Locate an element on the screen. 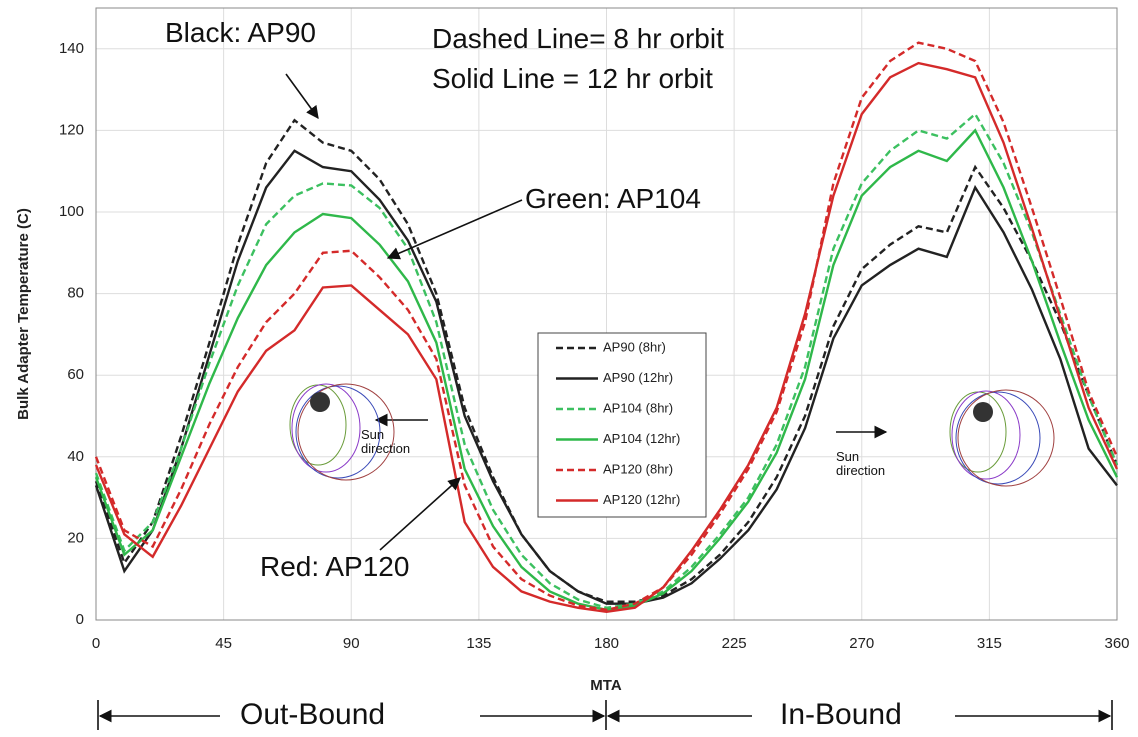 Image resolution: width=1138 pixels, height=737 pixels. orbit-diagram is located at coordinates (672, 435).